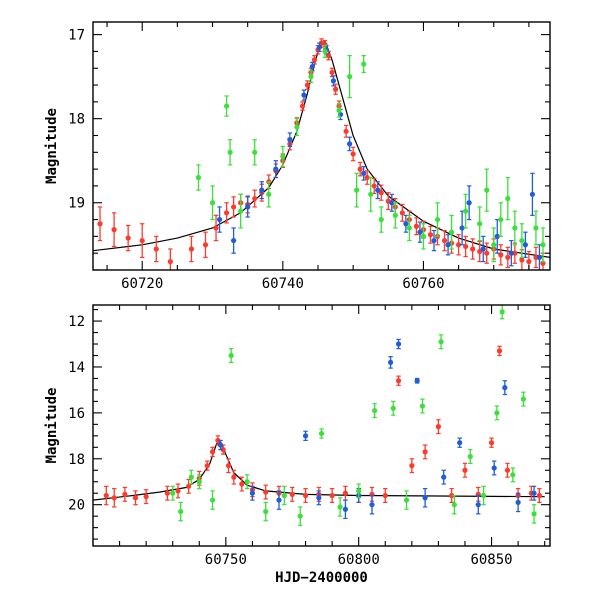 The width and height of the screenshot is (600, 600). What do you see at coordinates (76, 204) in the screenshot?
I see `y-tick-label: 19` at bounding box center [76, 204].